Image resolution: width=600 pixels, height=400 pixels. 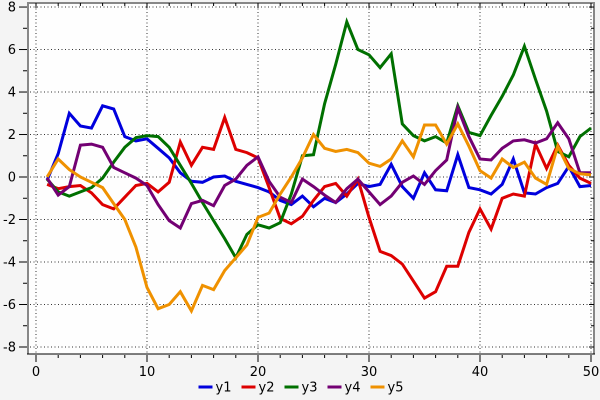 What do you see at coordinates (12, 8) in the screenshot?
I see `y-tick-label: 8` at bounding box center [12, 8].